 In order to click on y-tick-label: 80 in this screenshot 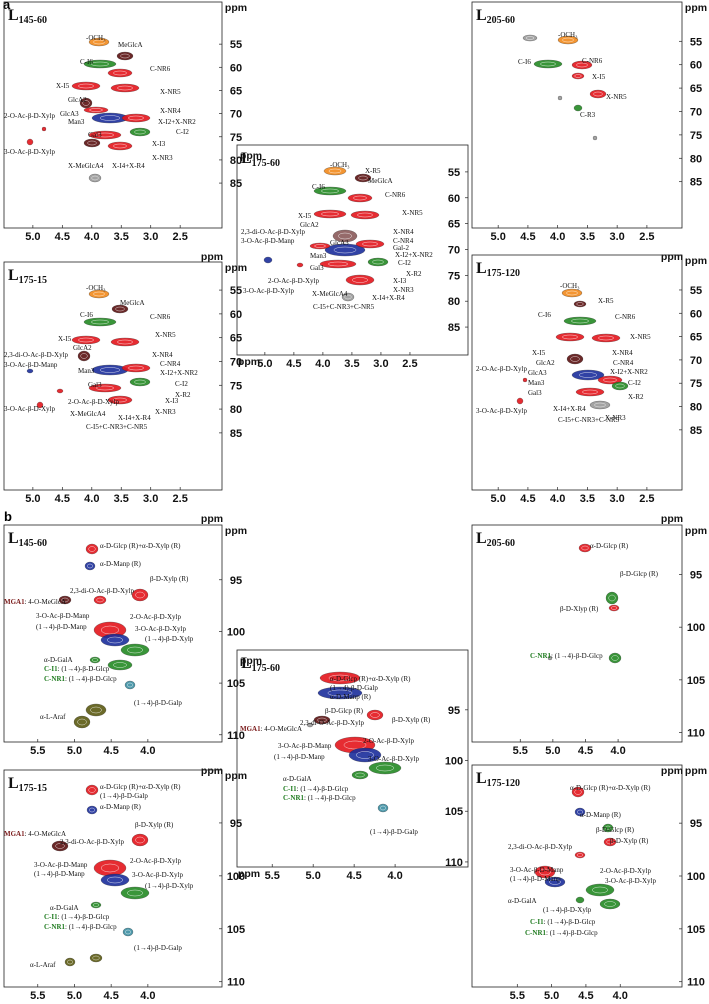, I will do `click(696, 408)`.